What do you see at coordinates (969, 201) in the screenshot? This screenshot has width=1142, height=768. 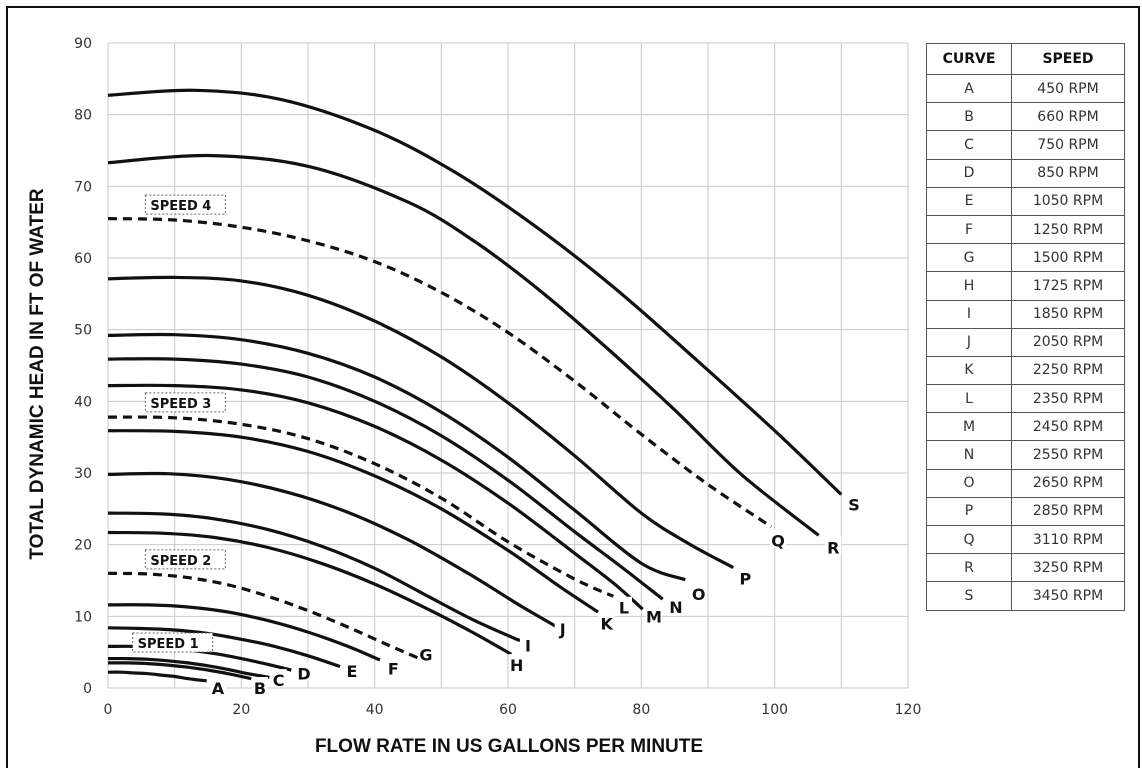 I see `curve-cell: E` at bounding box center [969, 201].